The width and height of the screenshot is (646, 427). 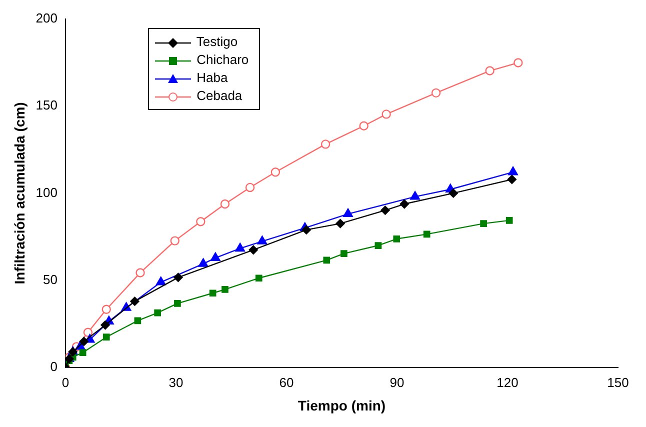 What do you see at coordinates (286, 382) in the screenshot?
I see `x-tick-label: 60` at bounding box center [286, 382].